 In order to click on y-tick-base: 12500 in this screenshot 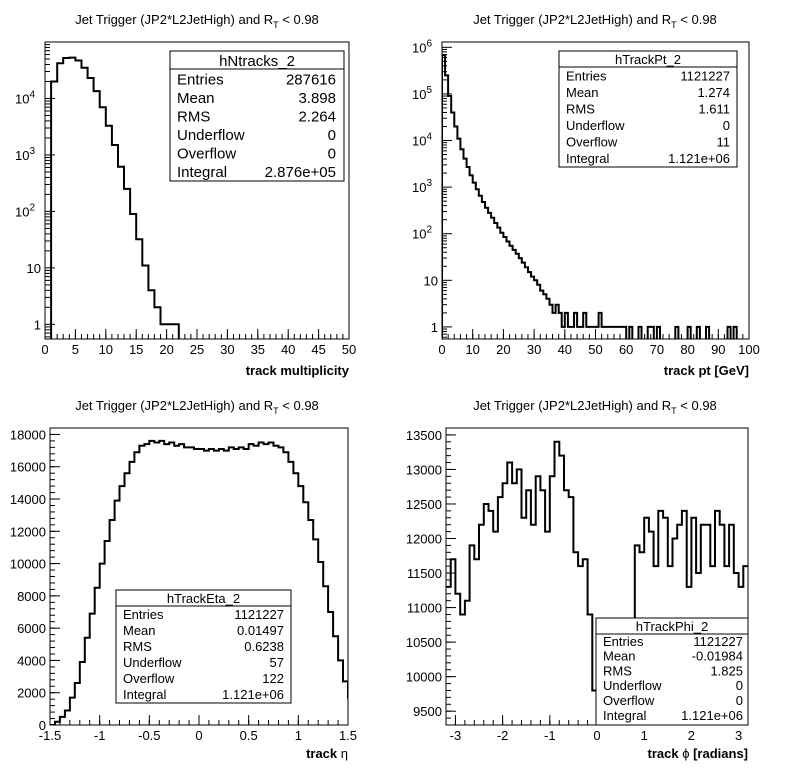, I will do `click(424, 504)`.